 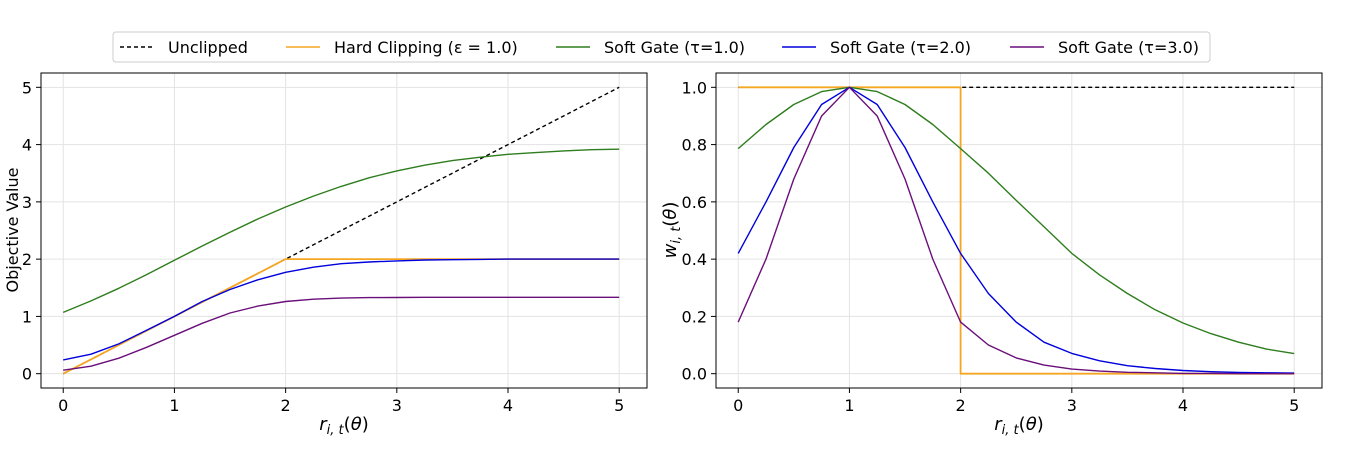 What do you see at coordinates (27, 316) in the screenshot?
I see `y-tick-label: 1` at bounding box center [27, 316].